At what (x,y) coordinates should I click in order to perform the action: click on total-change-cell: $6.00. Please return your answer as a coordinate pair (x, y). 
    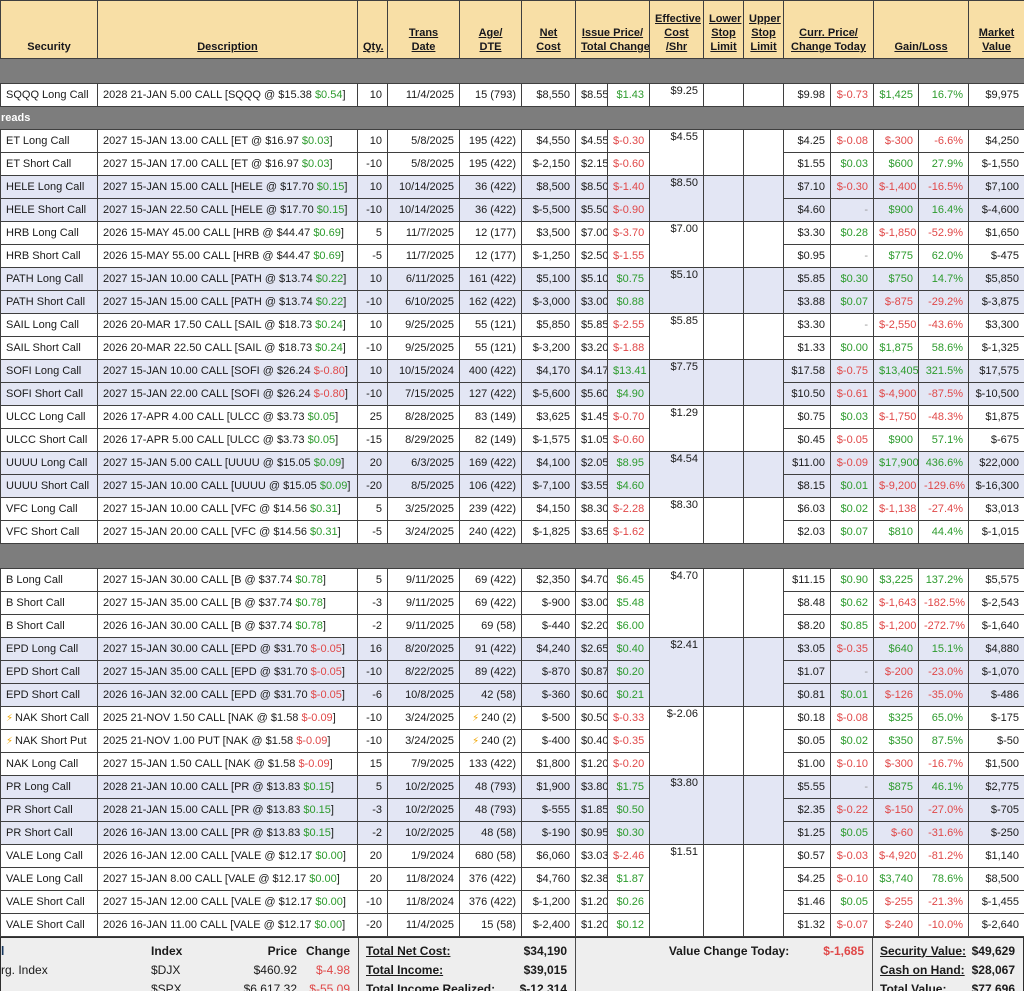
    Looking at the image, I should click on (628, 626).